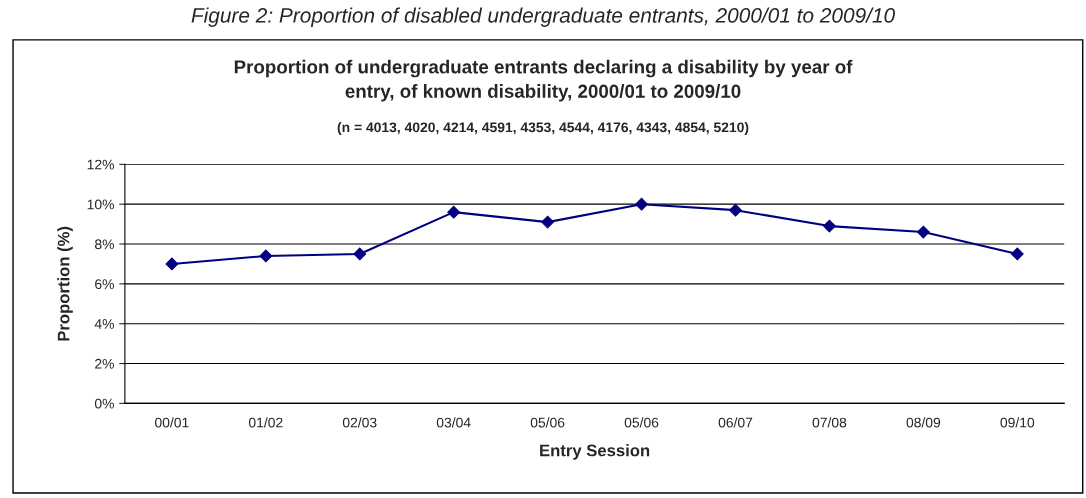  What do you see at coordinates (453, 422) in the screenshot?
I see `x-tick-label: 03/04` at bounding box center [453, 422].